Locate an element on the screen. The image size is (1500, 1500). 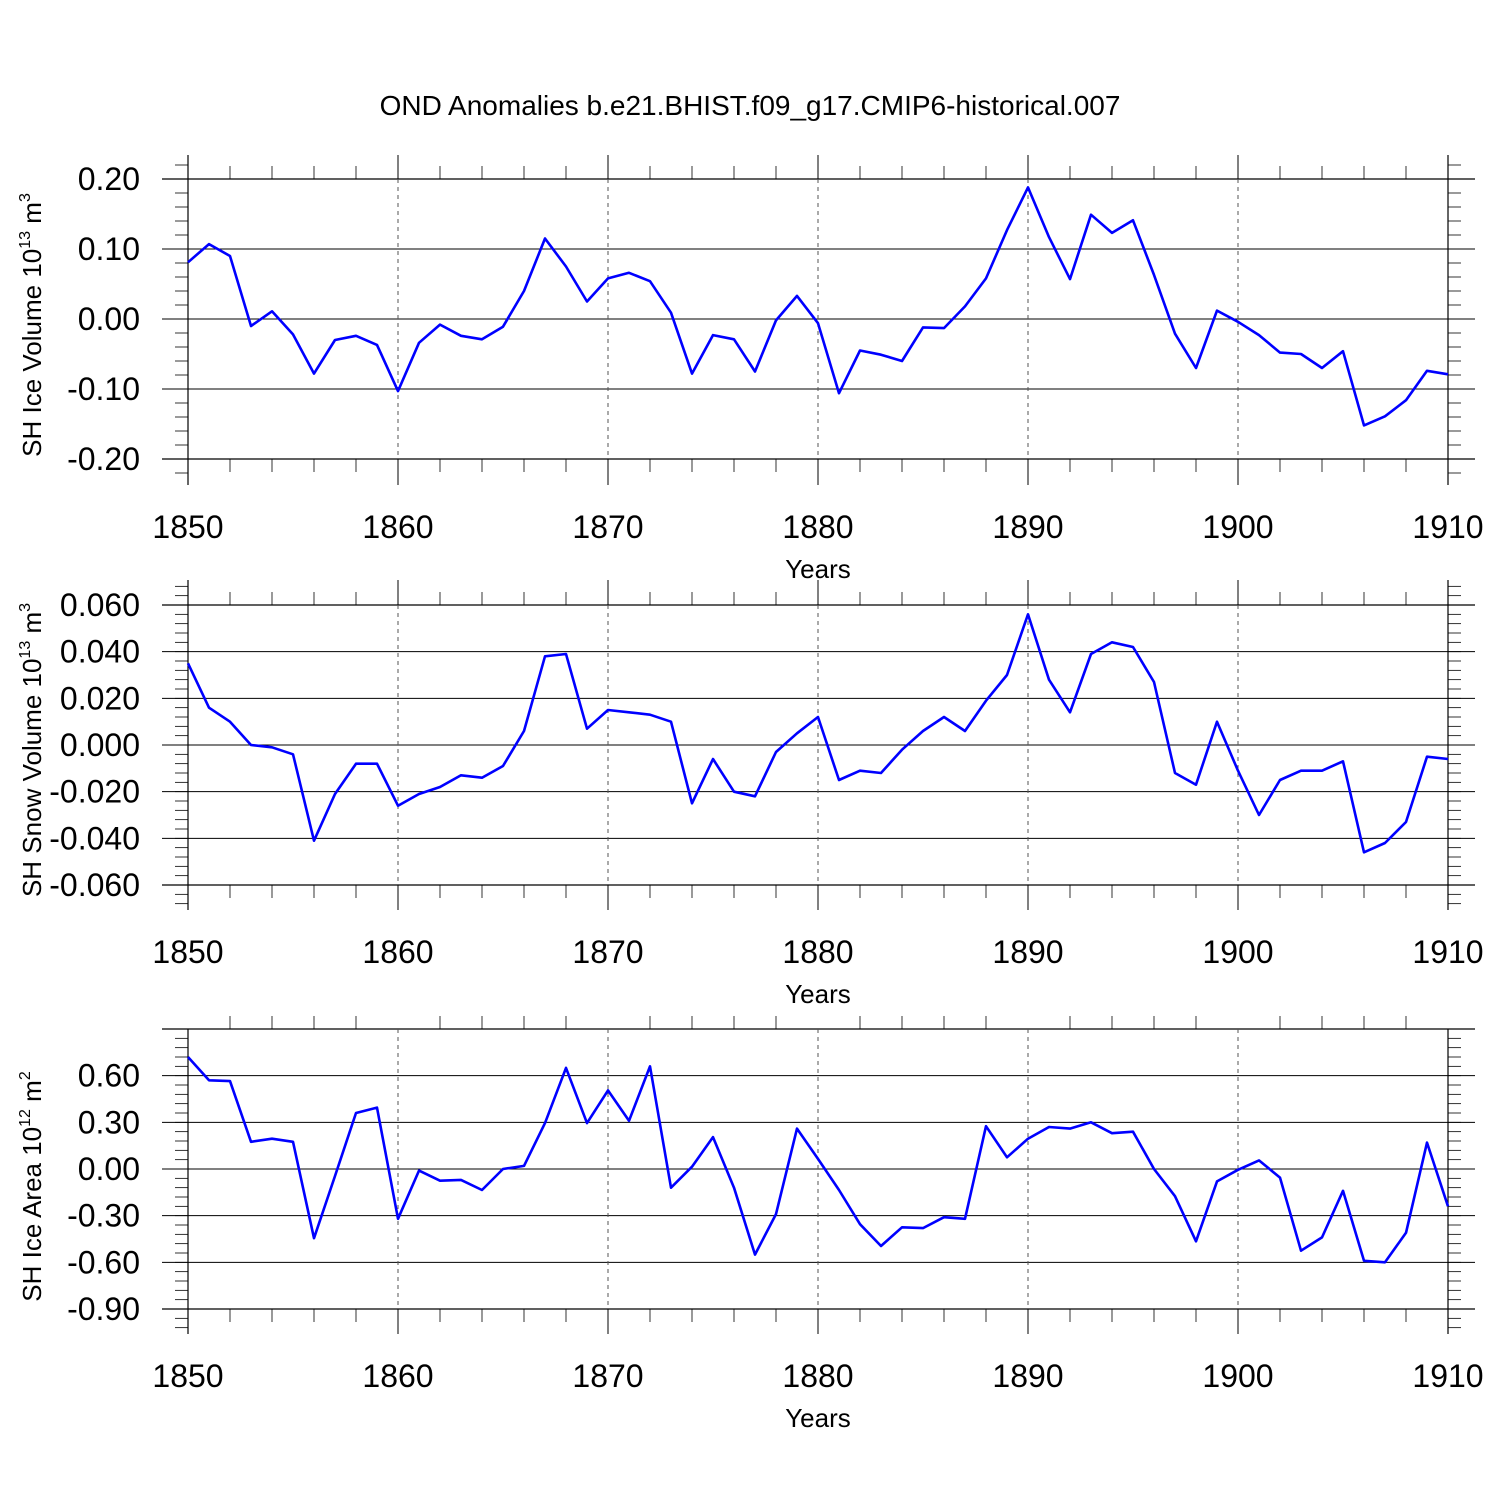
y-tick-label: -0.040 is located at coordinates (94, 838).